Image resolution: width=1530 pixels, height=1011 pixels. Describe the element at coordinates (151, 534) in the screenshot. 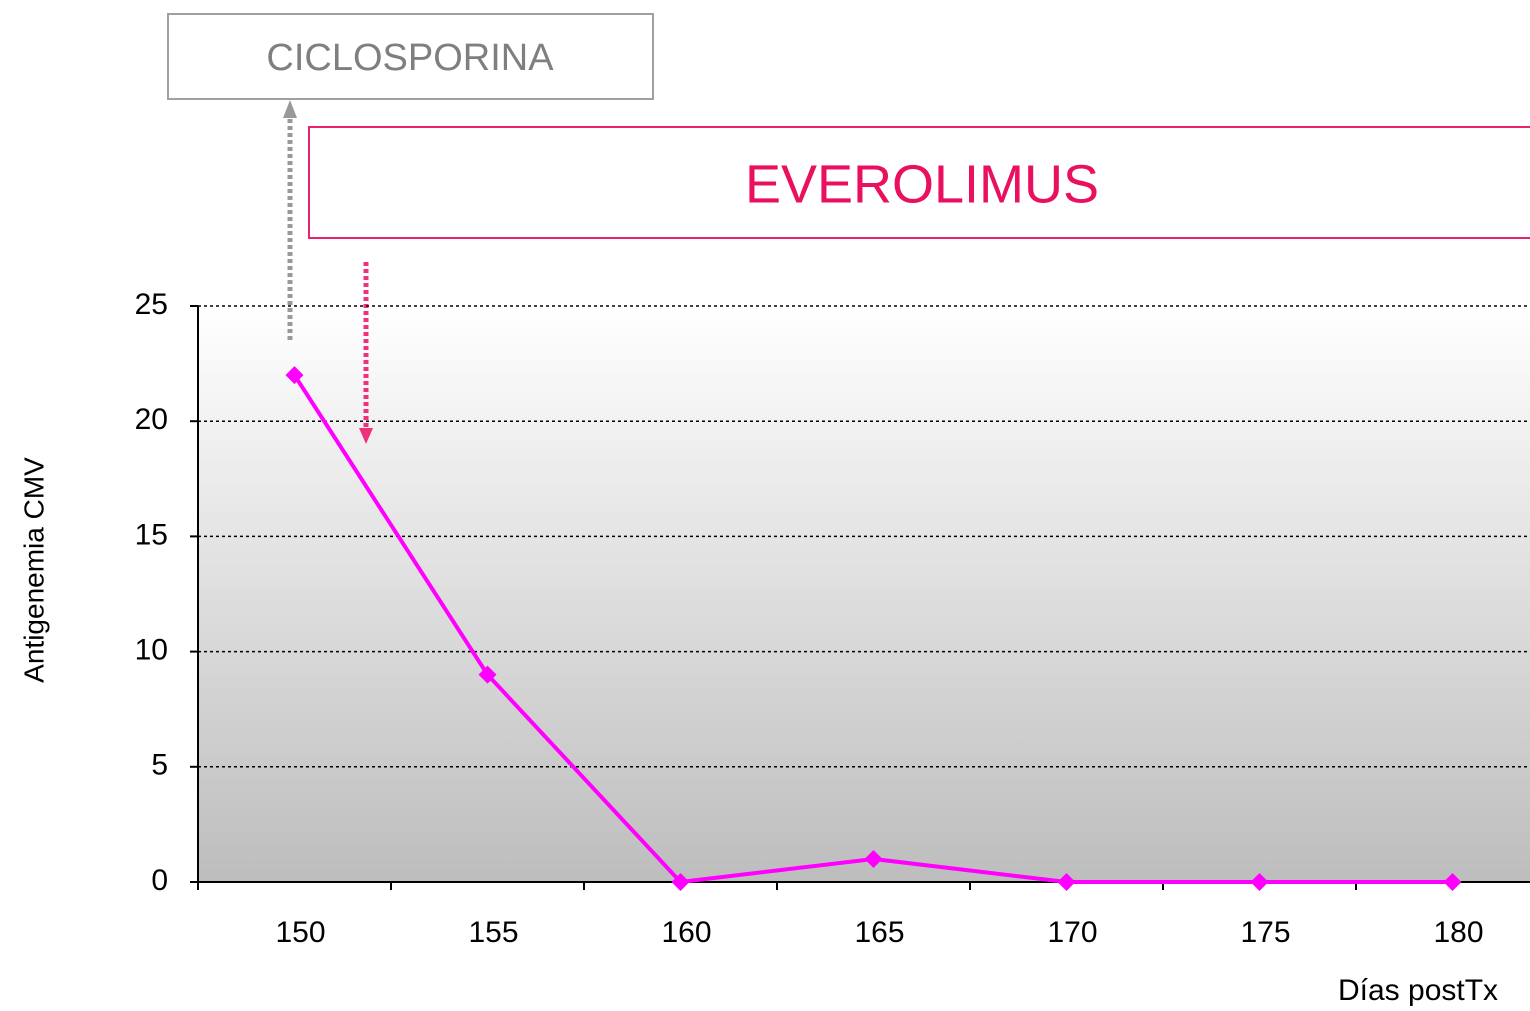

I see `y-tick-label: 15` at that location.